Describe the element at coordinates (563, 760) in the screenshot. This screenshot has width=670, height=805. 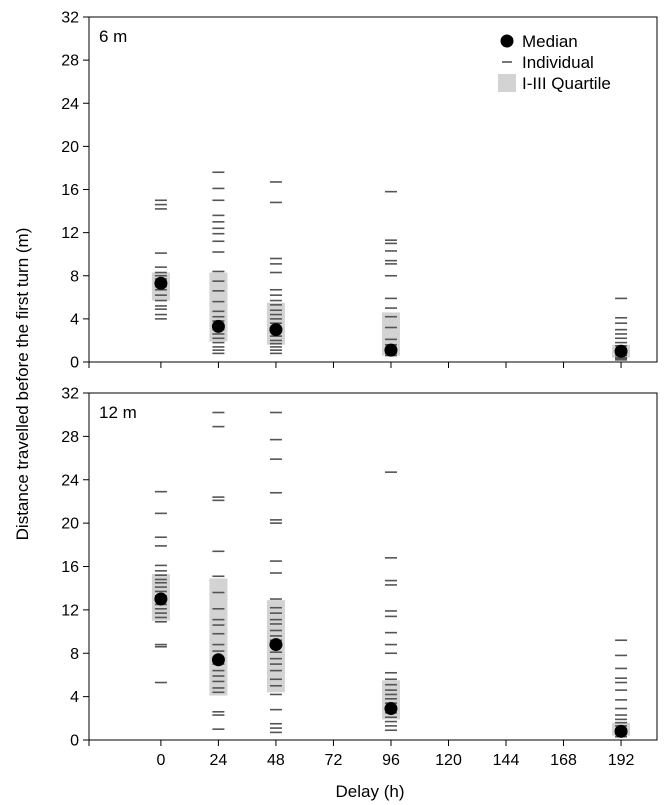
I see `x-tick-label: 168` at that location.